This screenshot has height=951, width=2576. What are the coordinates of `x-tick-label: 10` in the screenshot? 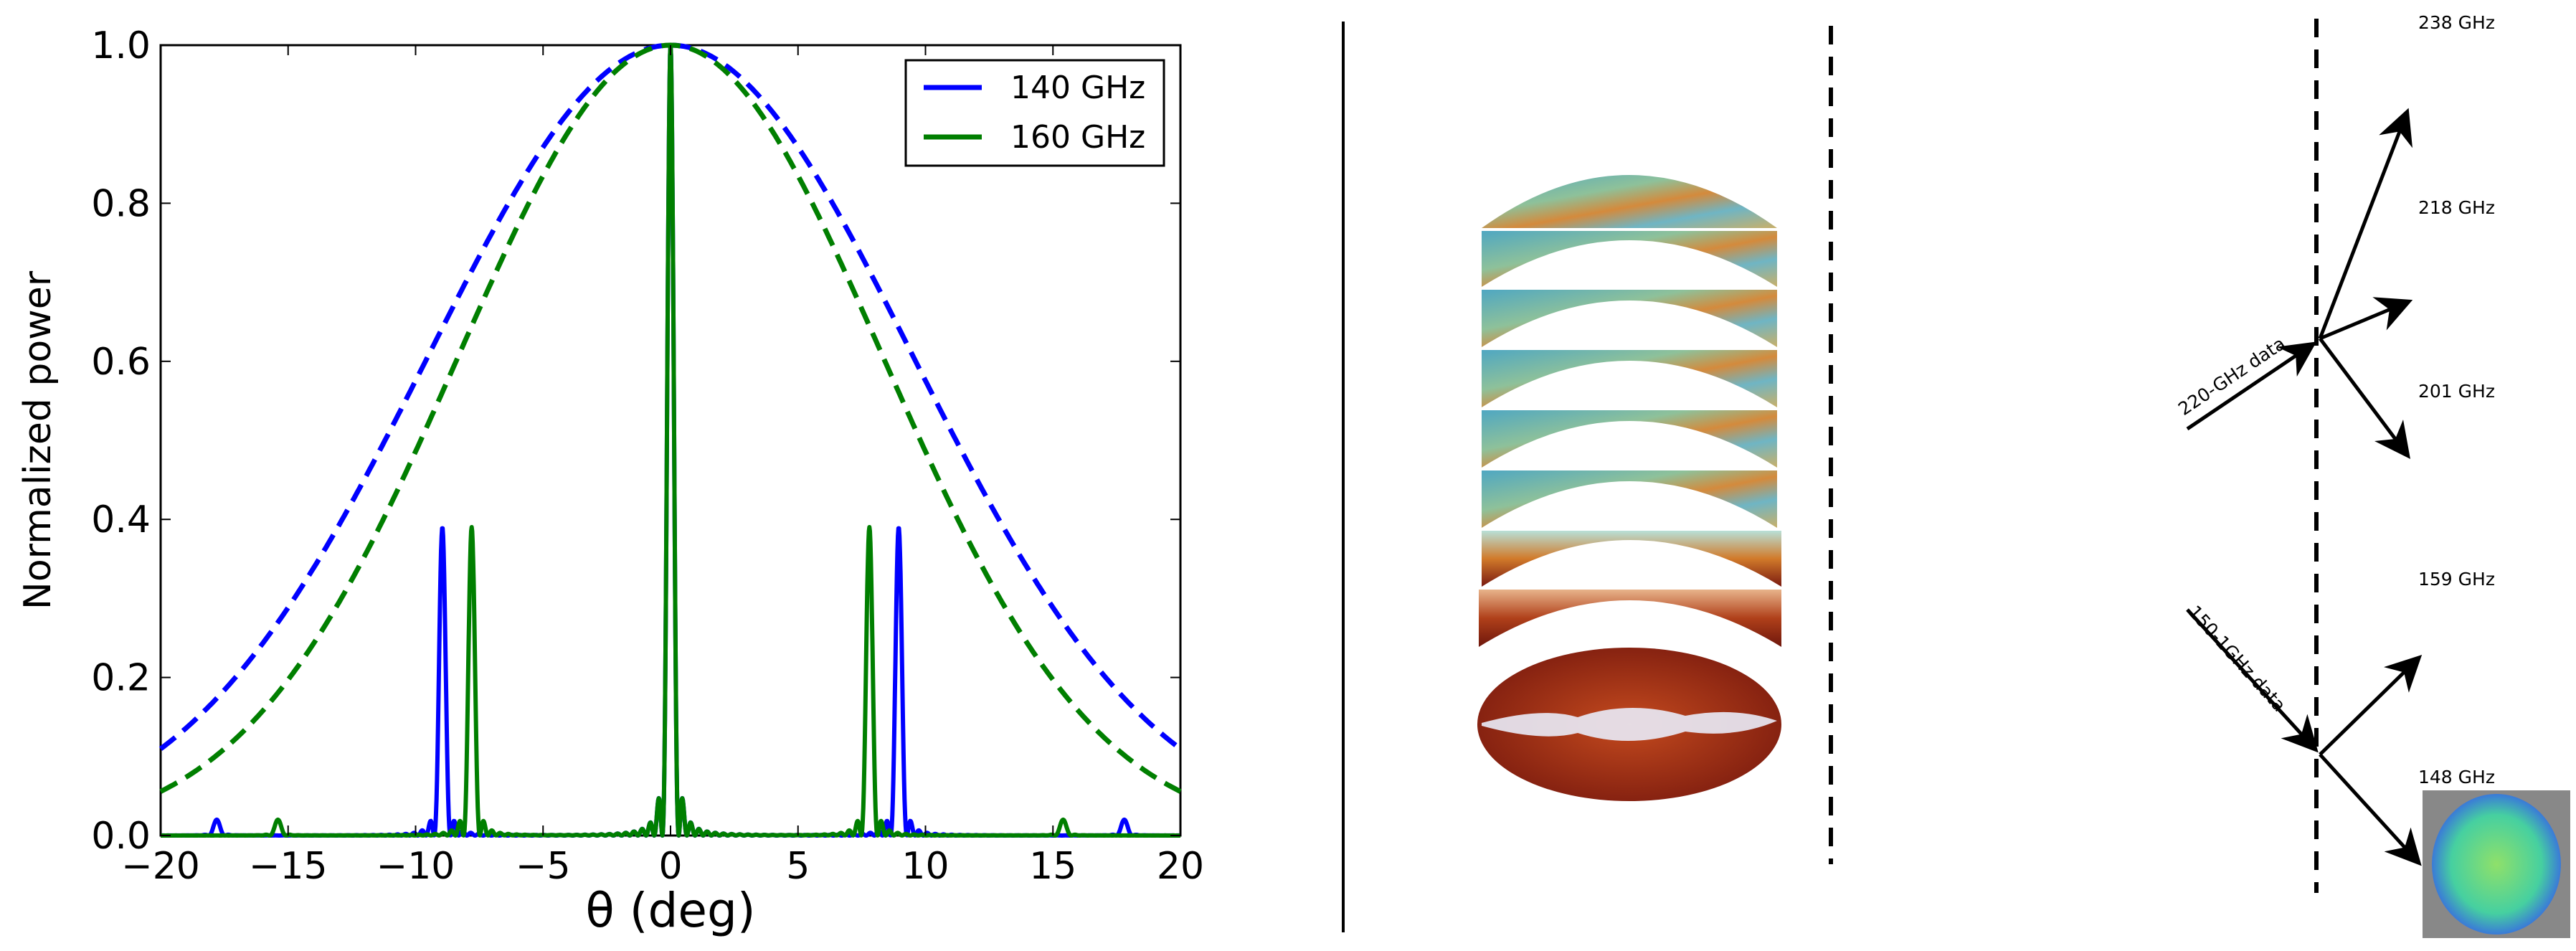 It's located at (925, 866).